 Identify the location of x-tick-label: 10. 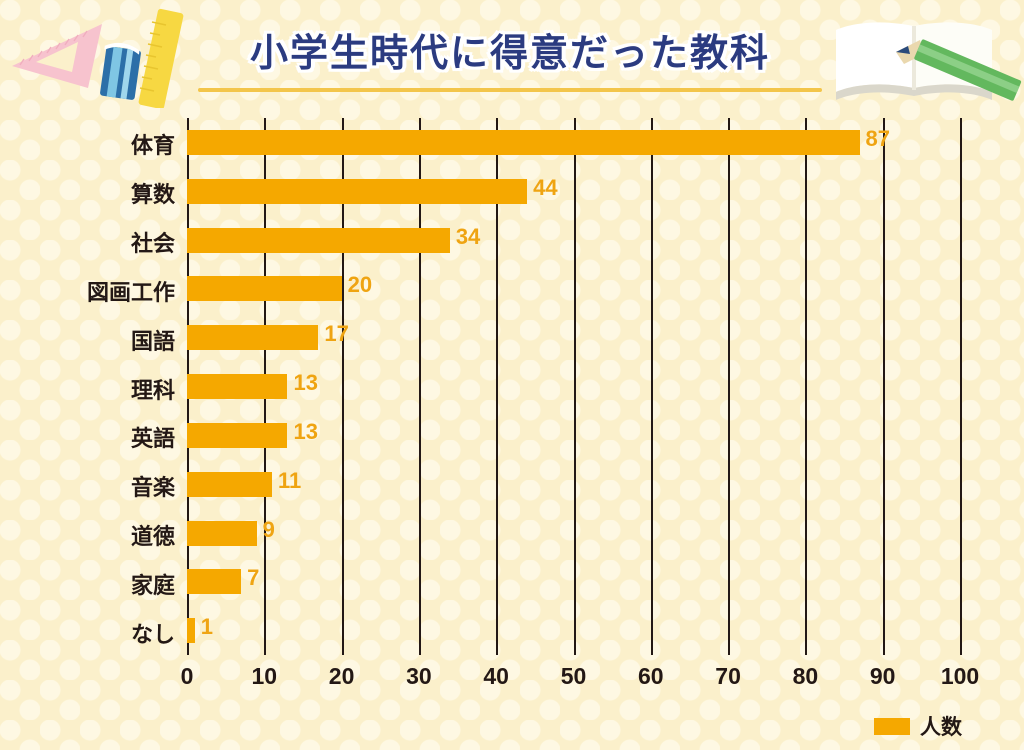
(264, 676).